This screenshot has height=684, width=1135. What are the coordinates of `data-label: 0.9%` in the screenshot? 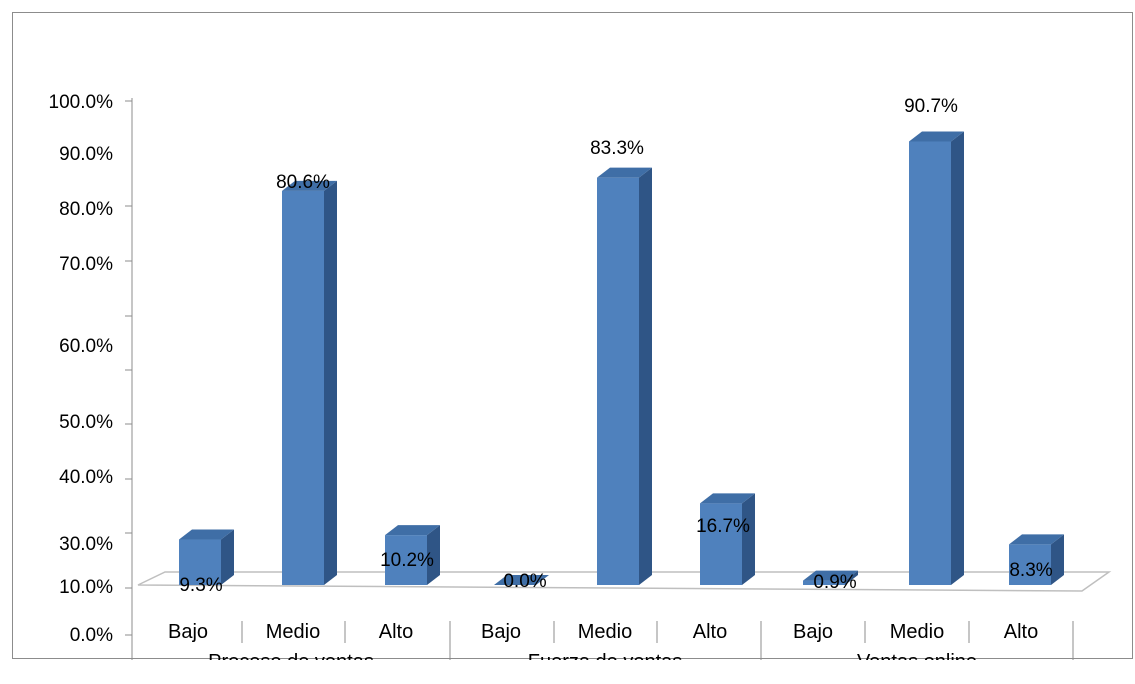 It's located at (834, 582).